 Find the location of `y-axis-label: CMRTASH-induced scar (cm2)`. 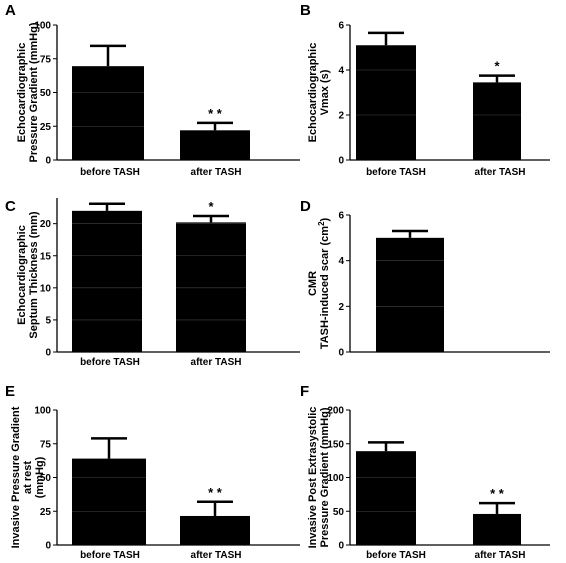

y-axis-label: CMRTASH-induced scar (cm2) is located at coordinates (319, 283).